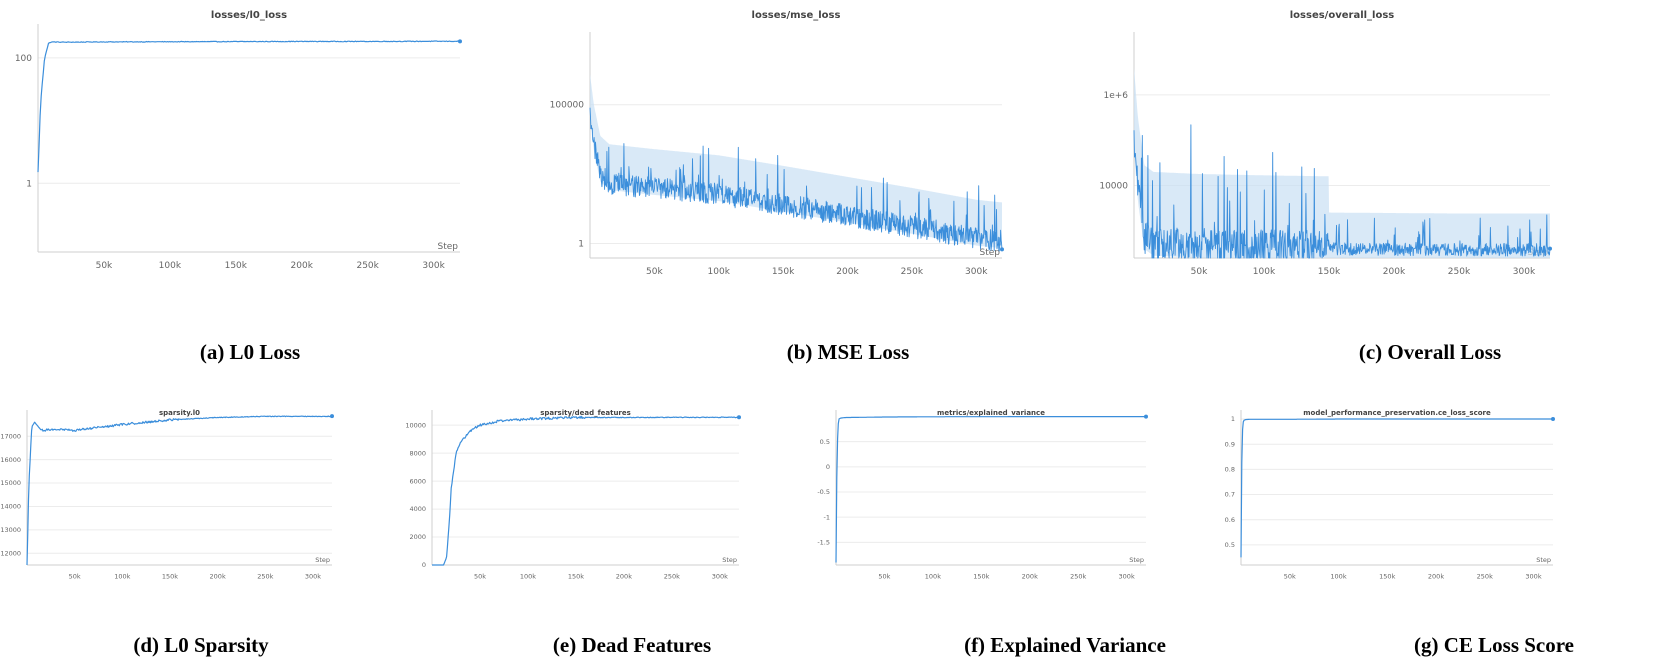 The width and height of the screenshot is (1661, 665). Describe the element at coordinates (823, 543) in the screenshot. I see `y-tick-label: -1.5` at that location.